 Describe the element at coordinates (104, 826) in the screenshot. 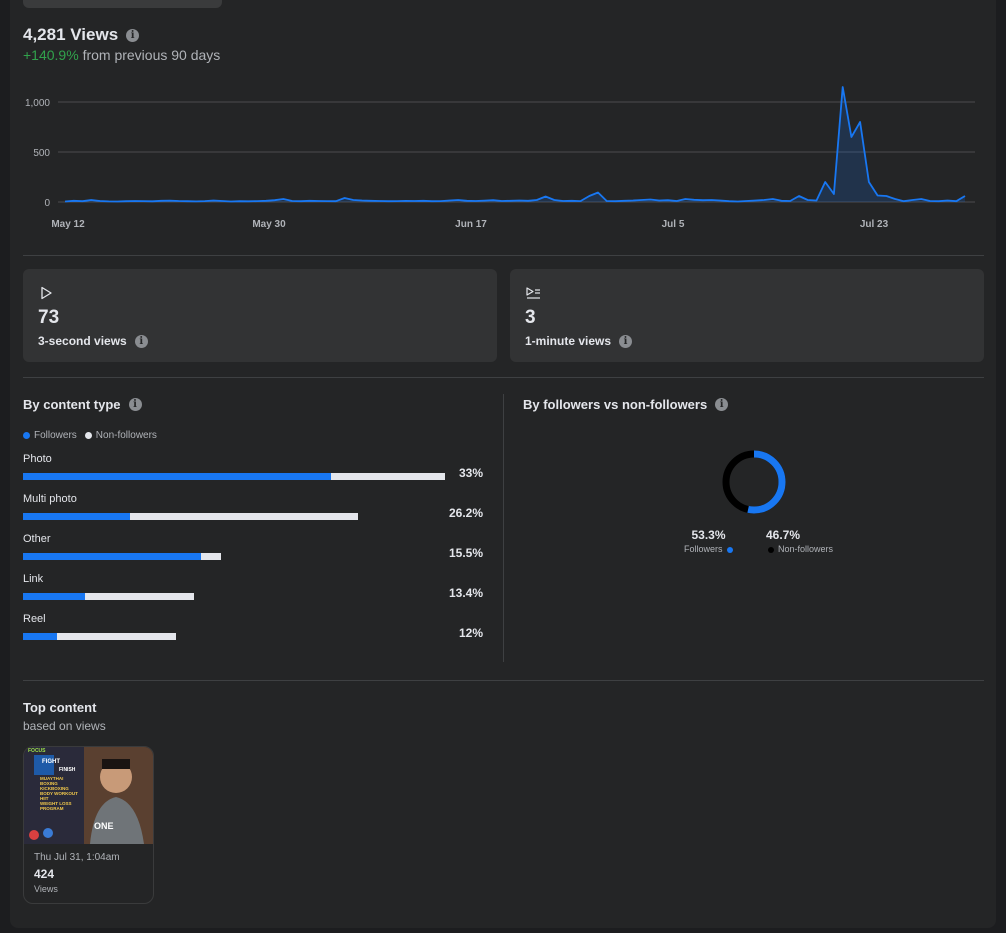

I see `thumb-text: ONE` at that location.